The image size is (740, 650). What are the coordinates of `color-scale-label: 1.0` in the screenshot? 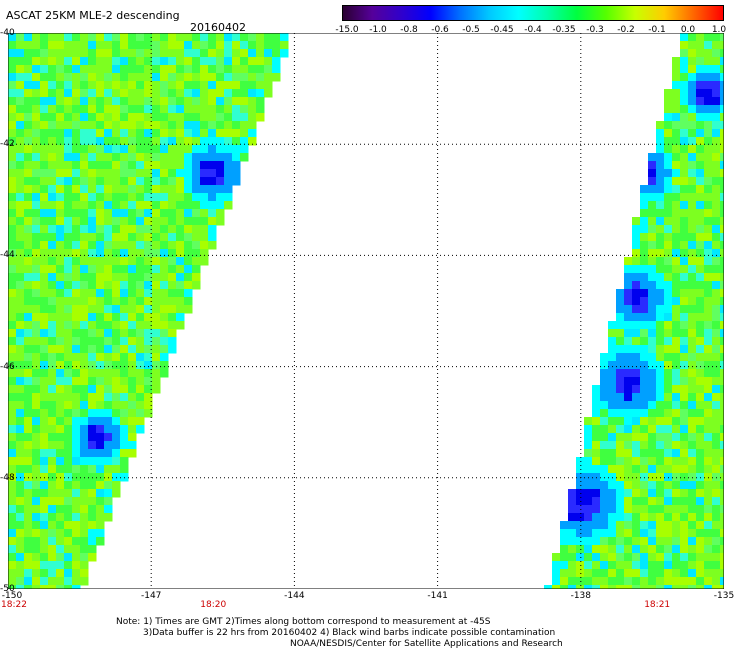 It's located at (719, 30).